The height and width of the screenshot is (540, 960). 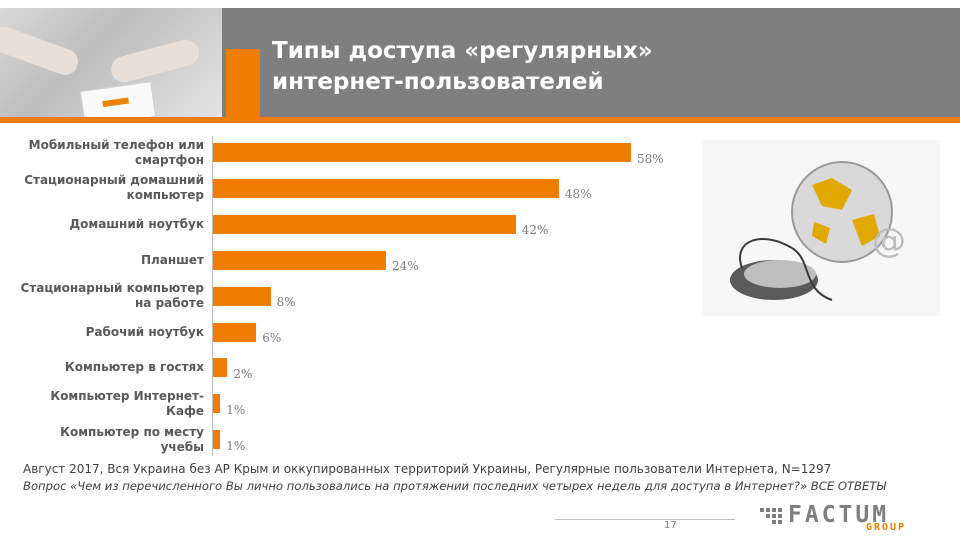 I want to click on logo-dots-icon, so click(x=771, y=516).